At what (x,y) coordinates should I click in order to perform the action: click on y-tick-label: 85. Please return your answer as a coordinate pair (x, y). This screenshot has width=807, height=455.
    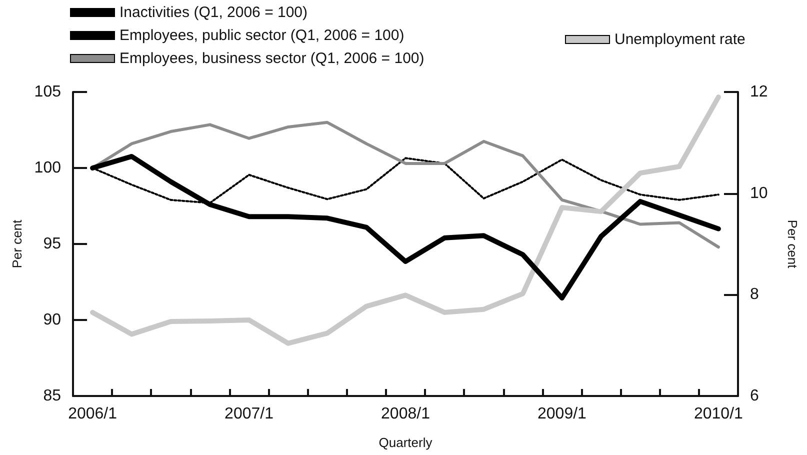
    Looking at the image, I should click on (52, 396).